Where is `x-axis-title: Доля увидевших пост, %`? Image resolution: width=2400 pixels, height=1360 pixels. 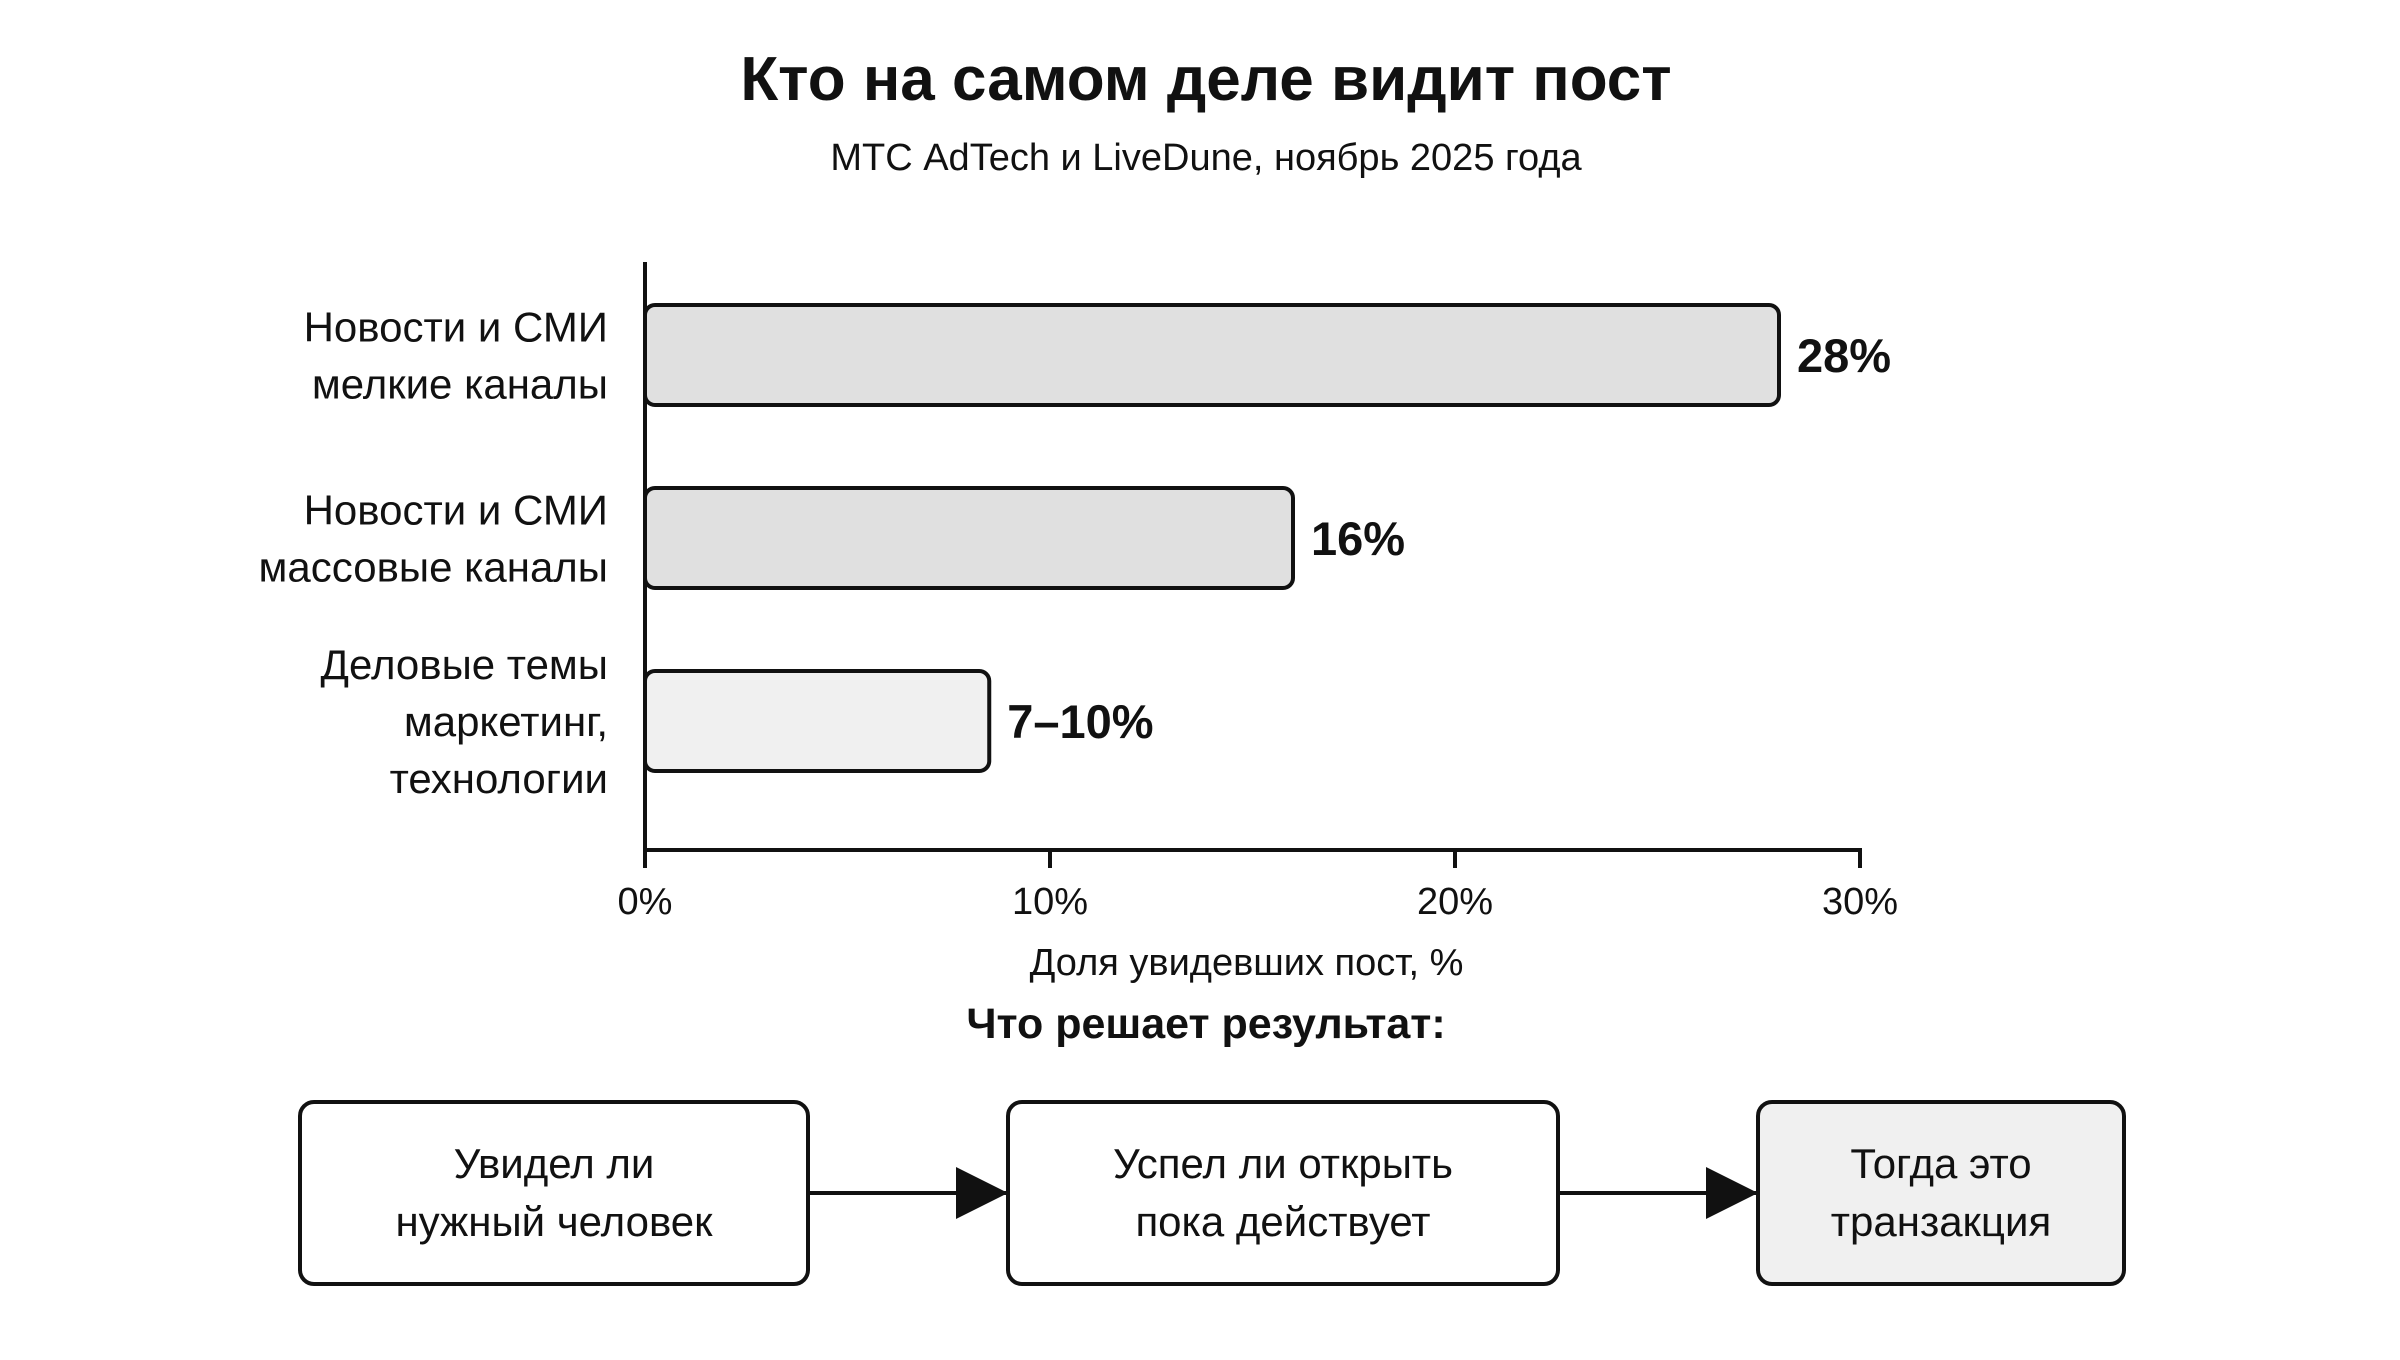
x-axis-title: Доля увидевших пост, % is located at coordinates (1247, 963).